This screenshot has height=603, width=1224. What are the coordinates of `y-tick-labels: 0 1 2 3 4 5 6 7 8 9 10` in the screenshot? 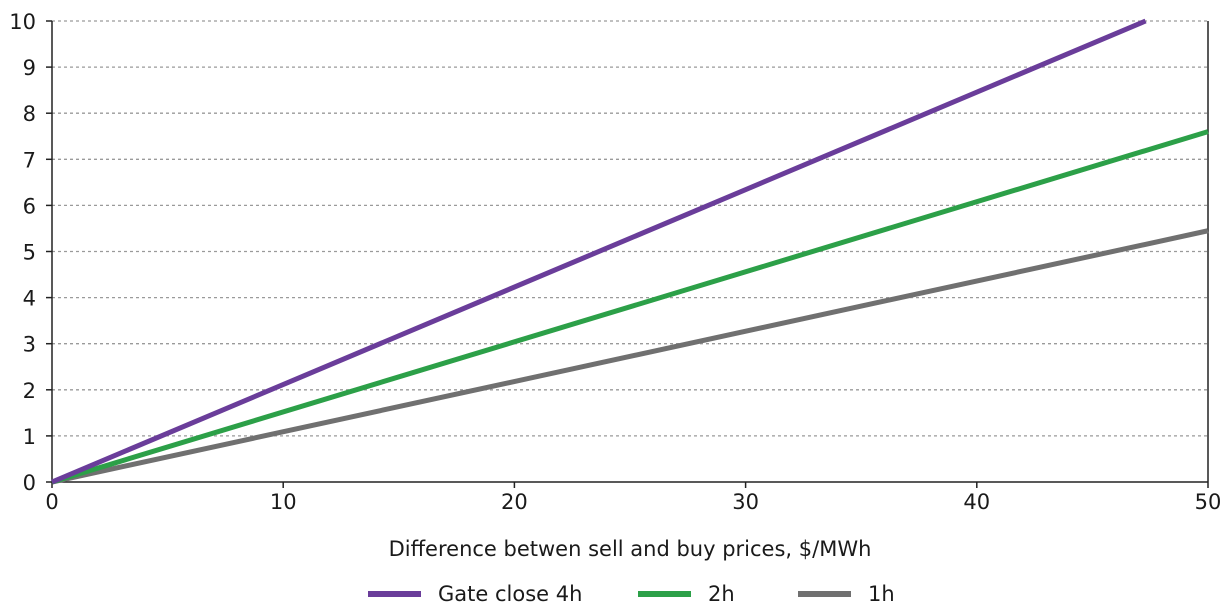 It's located at (22, 252).